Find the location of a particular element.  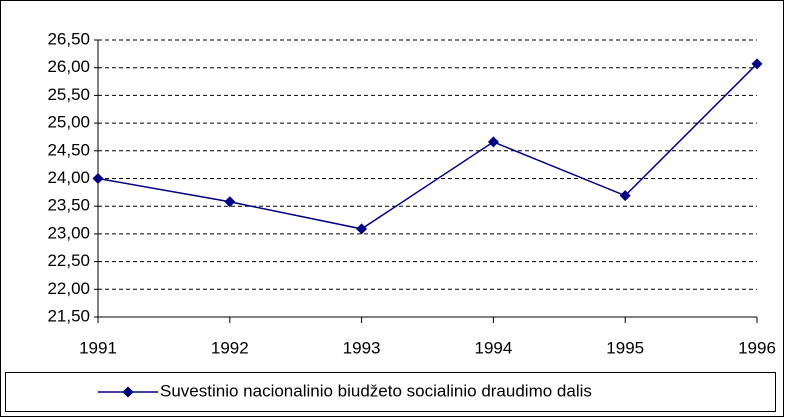

x-tick-label: 1993 is located at coordinates (362, 347).